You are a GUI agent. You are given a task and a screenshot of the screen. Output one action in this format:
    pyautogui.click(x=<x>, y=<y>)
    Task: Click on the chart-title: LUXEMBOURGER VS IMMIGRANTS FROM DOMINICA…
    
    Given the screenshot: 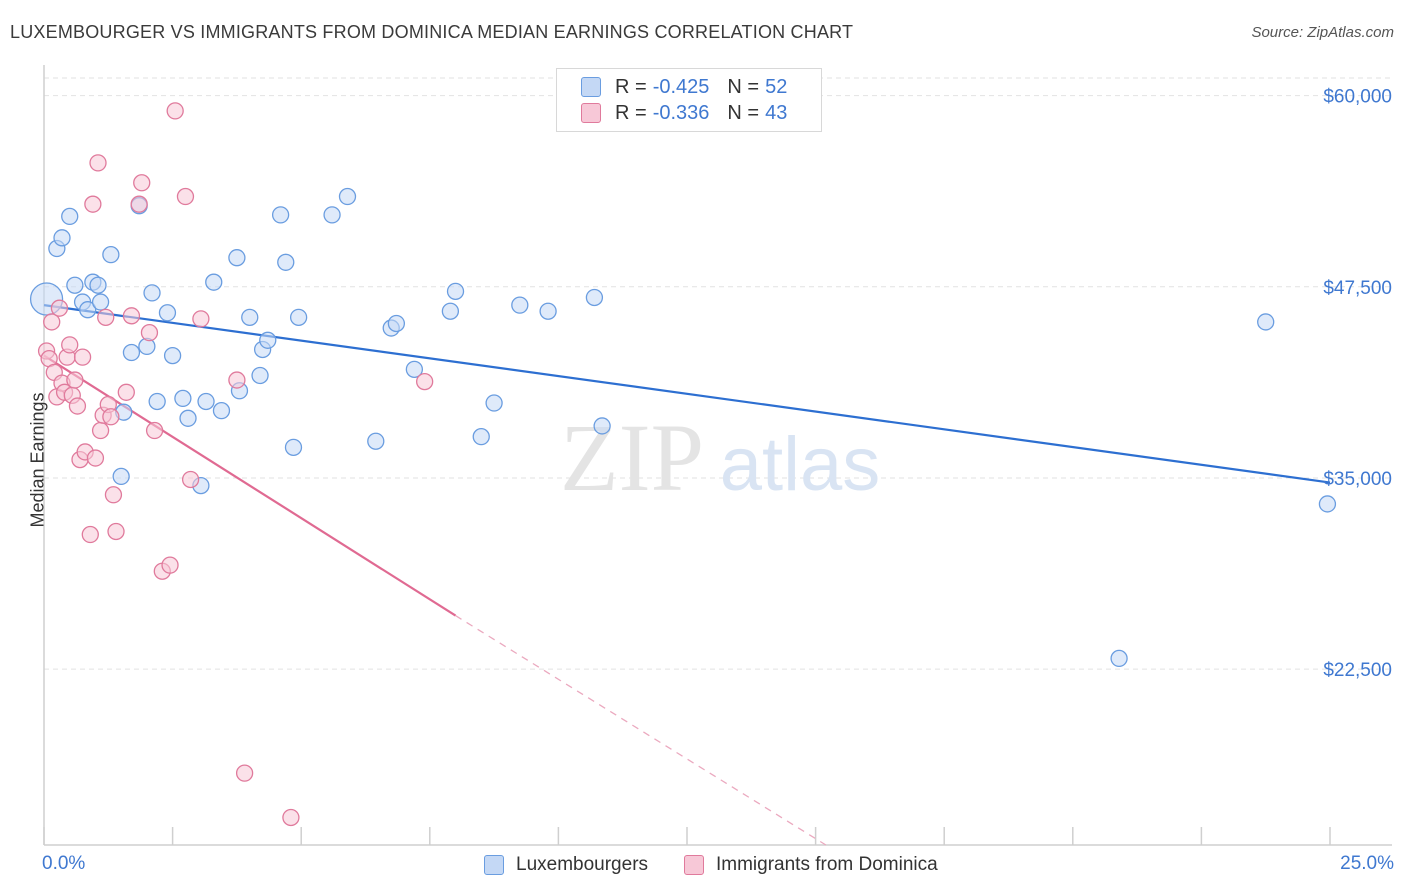 What is the action you would take?
    pyautogui.click(x=432, y=32)
    